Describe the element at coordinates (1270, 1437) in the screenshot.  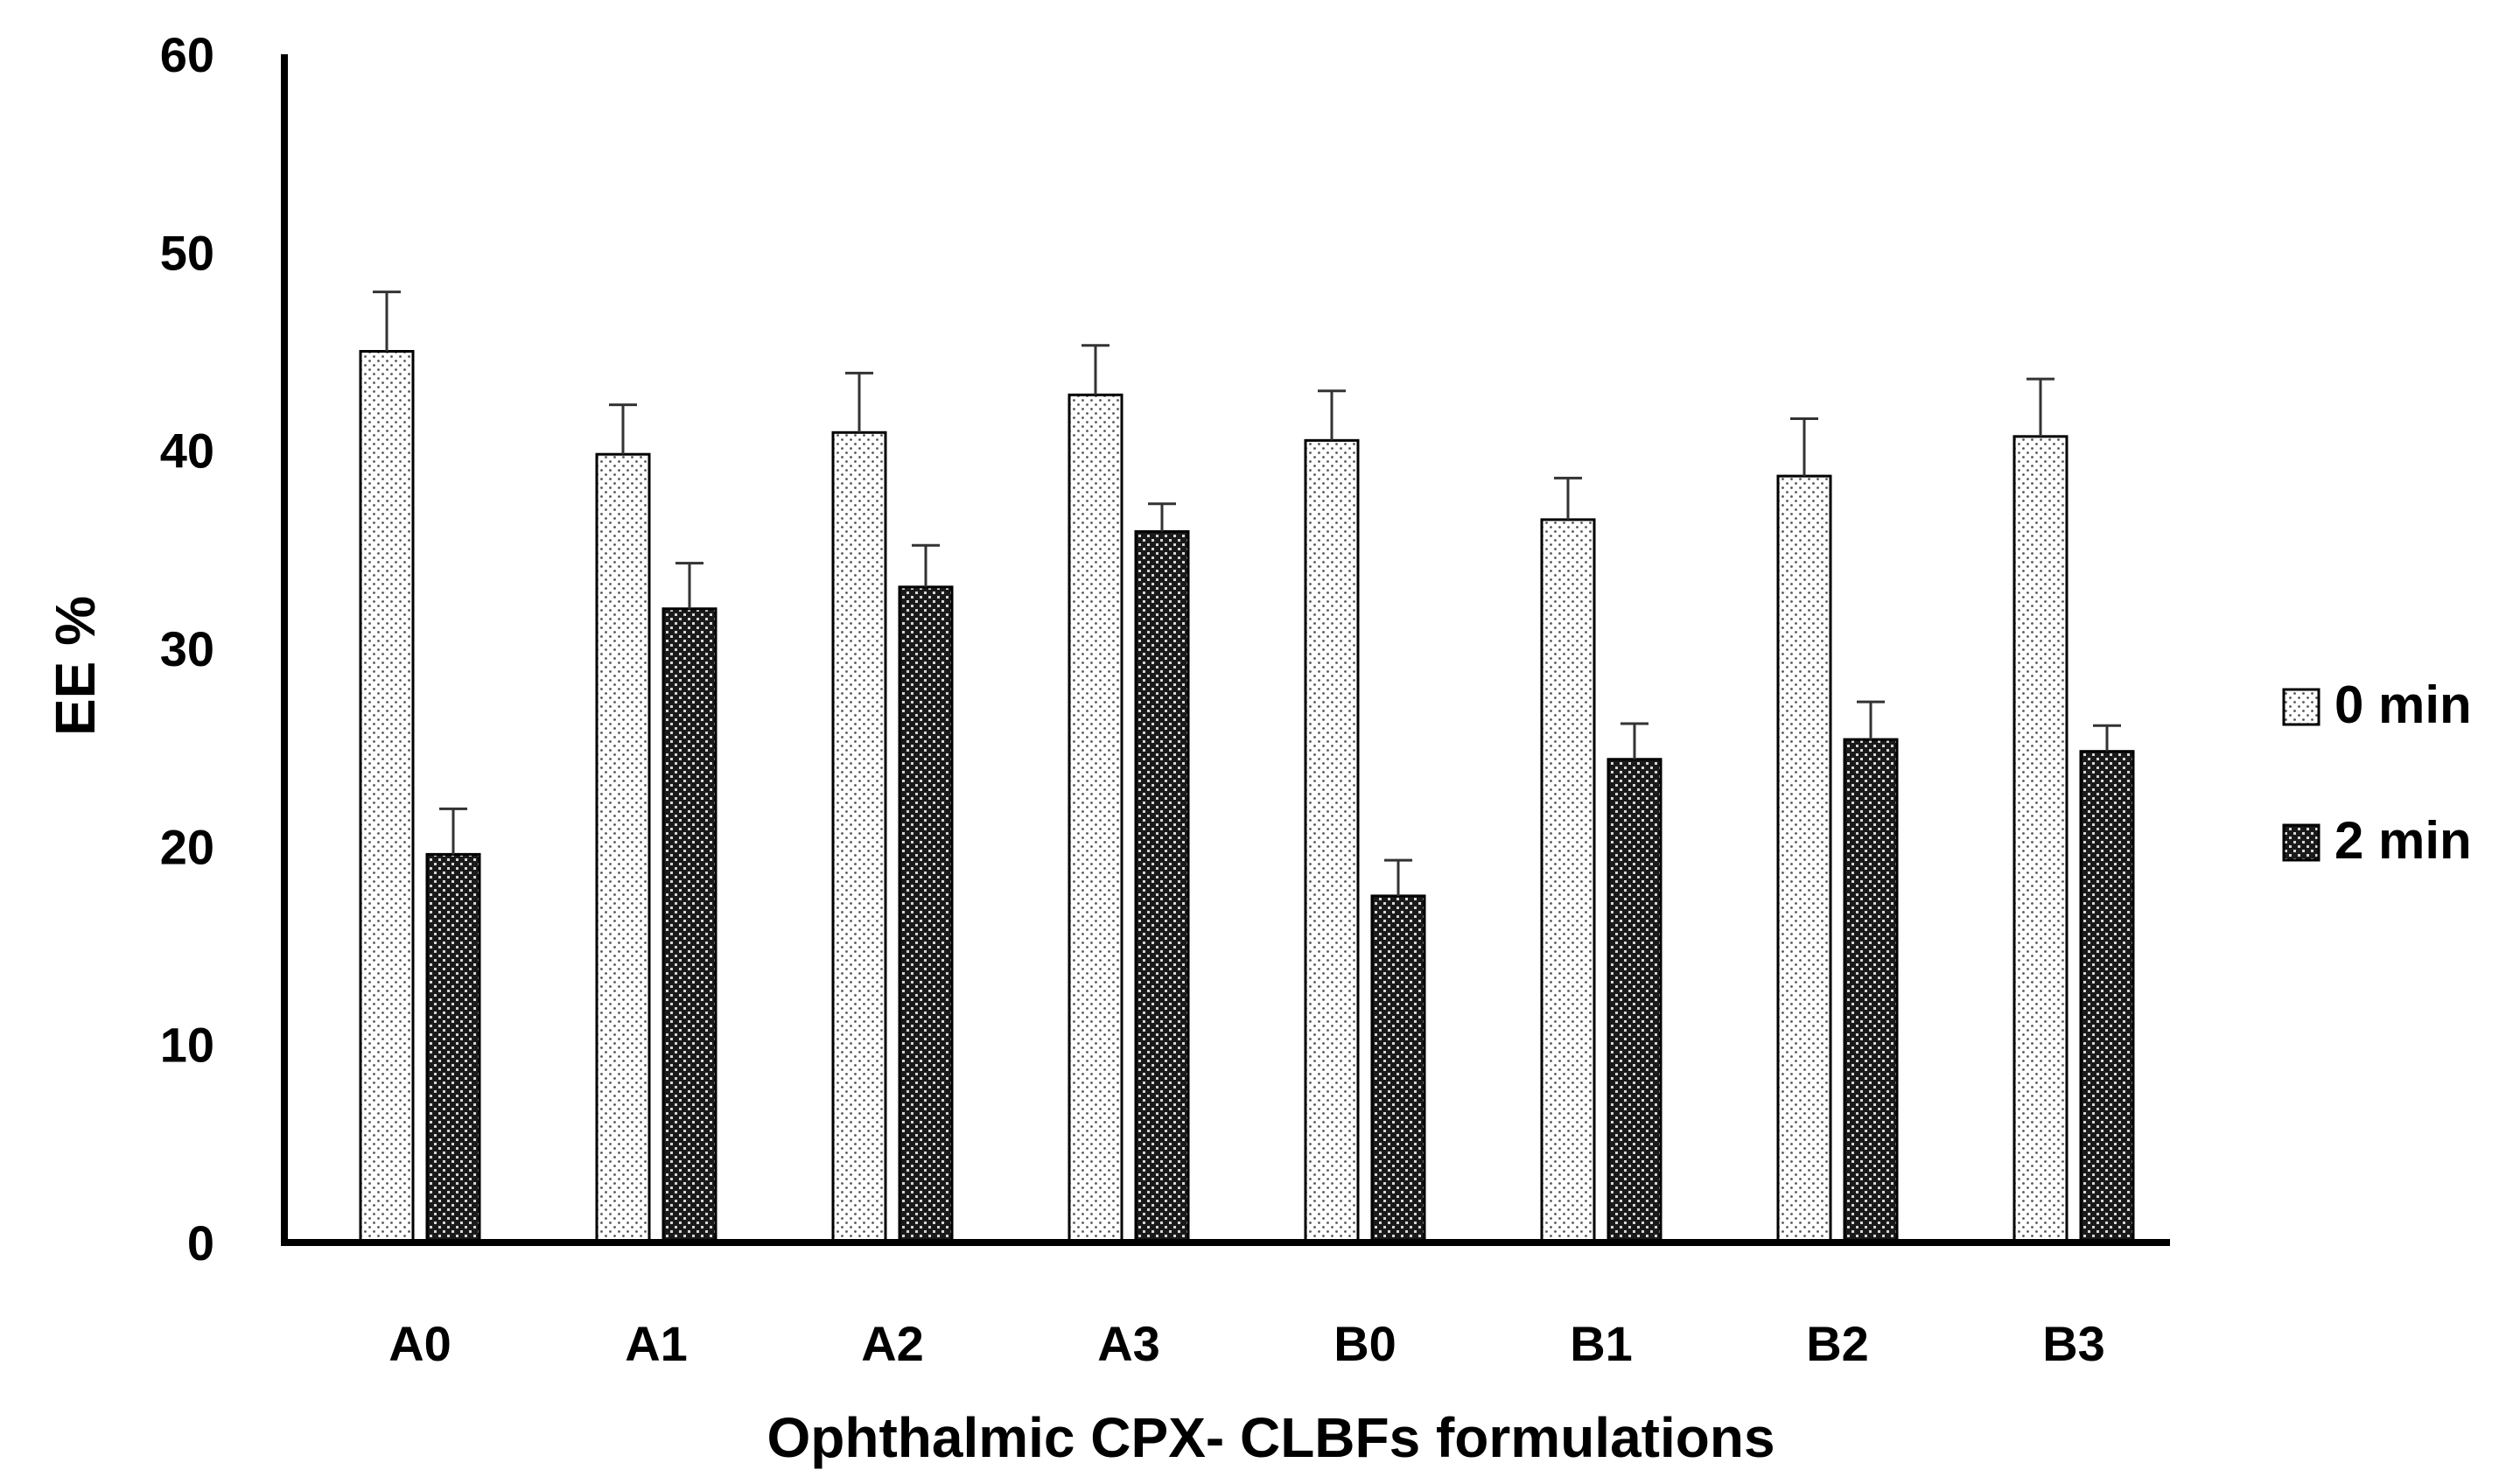
I see `x-axis-title: Ophthalmic CPX- CLBFs formulations` at that location.